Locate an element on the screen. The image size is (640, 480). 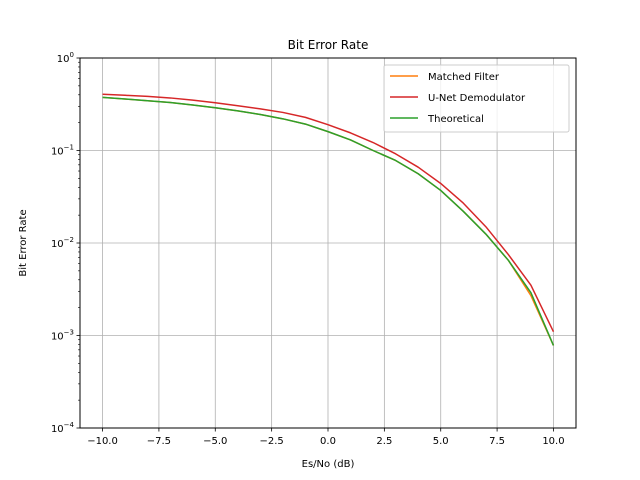
legend-frame is located at coordinates (476, 98).